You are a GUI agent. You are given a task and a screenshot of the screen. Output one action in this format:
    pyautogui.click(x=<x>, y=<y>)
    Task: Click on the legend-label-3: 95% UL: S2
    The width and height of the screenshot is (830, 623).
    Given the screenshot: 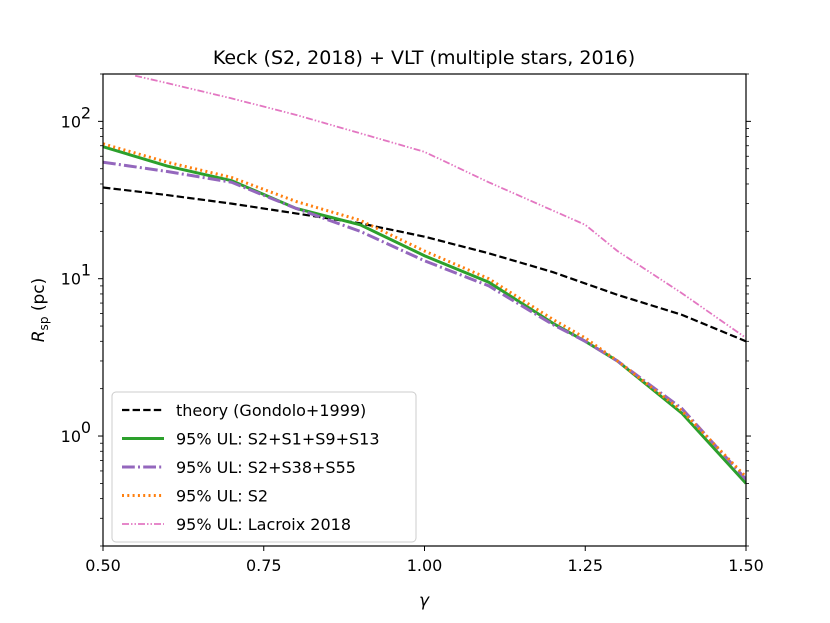 What is the action you would take?
    pyautogui.click(x=222, y=496)
    